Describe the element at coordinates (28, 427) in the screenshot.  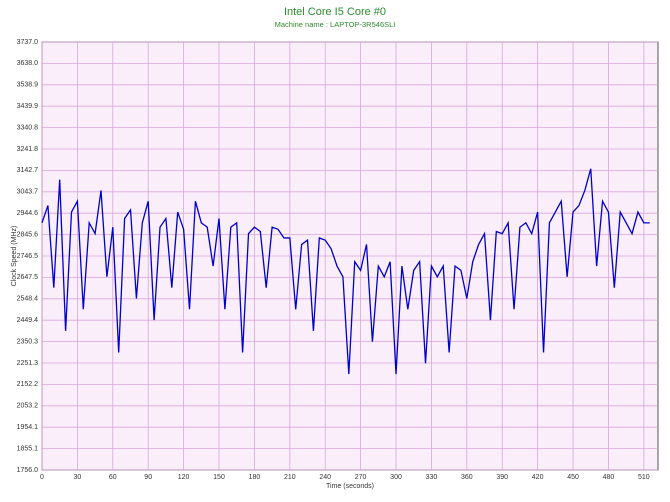
I see `y-tick-label: 1954.1` at that location.